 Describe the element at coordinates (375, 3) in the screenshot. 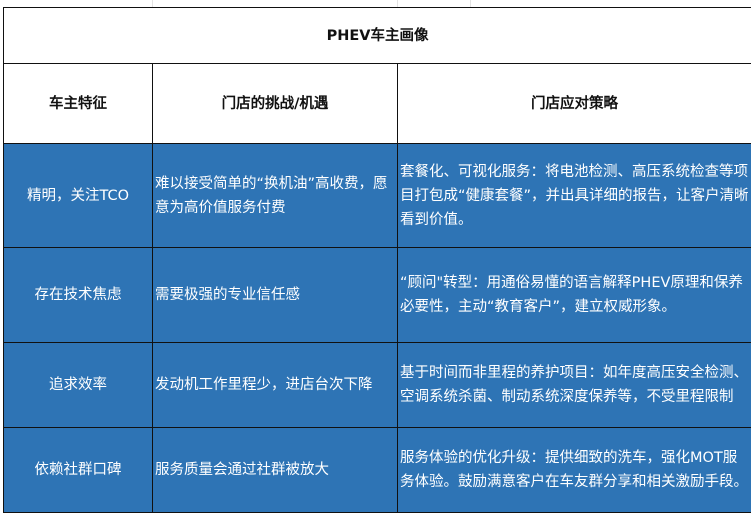

I see `sheet-gridline-strip` at that location.